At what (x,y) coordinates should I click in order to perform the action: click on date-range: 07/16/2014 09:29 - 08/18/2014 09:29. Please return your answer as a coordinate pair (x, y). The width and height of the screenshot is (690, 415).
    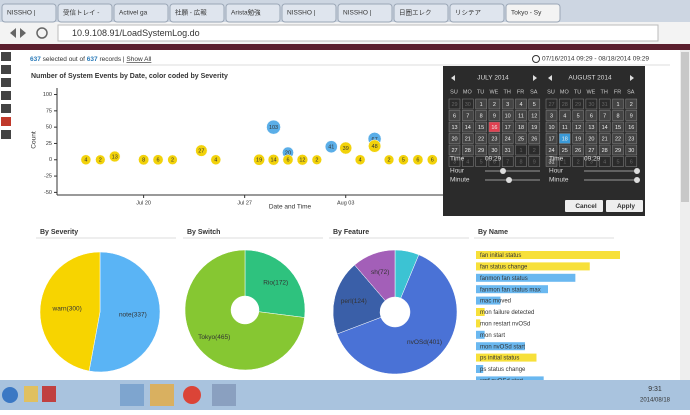
    Looking at the image, I should click on (595, 59).